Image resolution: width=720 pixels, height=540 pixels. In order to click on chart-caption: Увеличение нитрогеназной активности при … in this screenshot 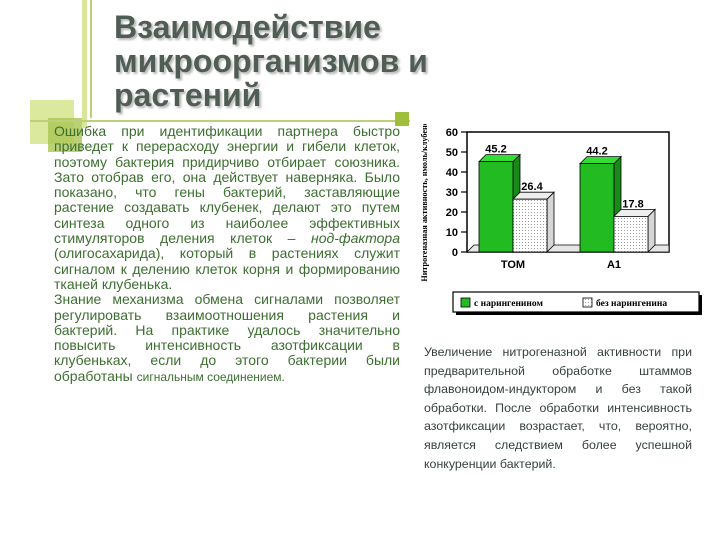, I will do `click(558, 408)`.